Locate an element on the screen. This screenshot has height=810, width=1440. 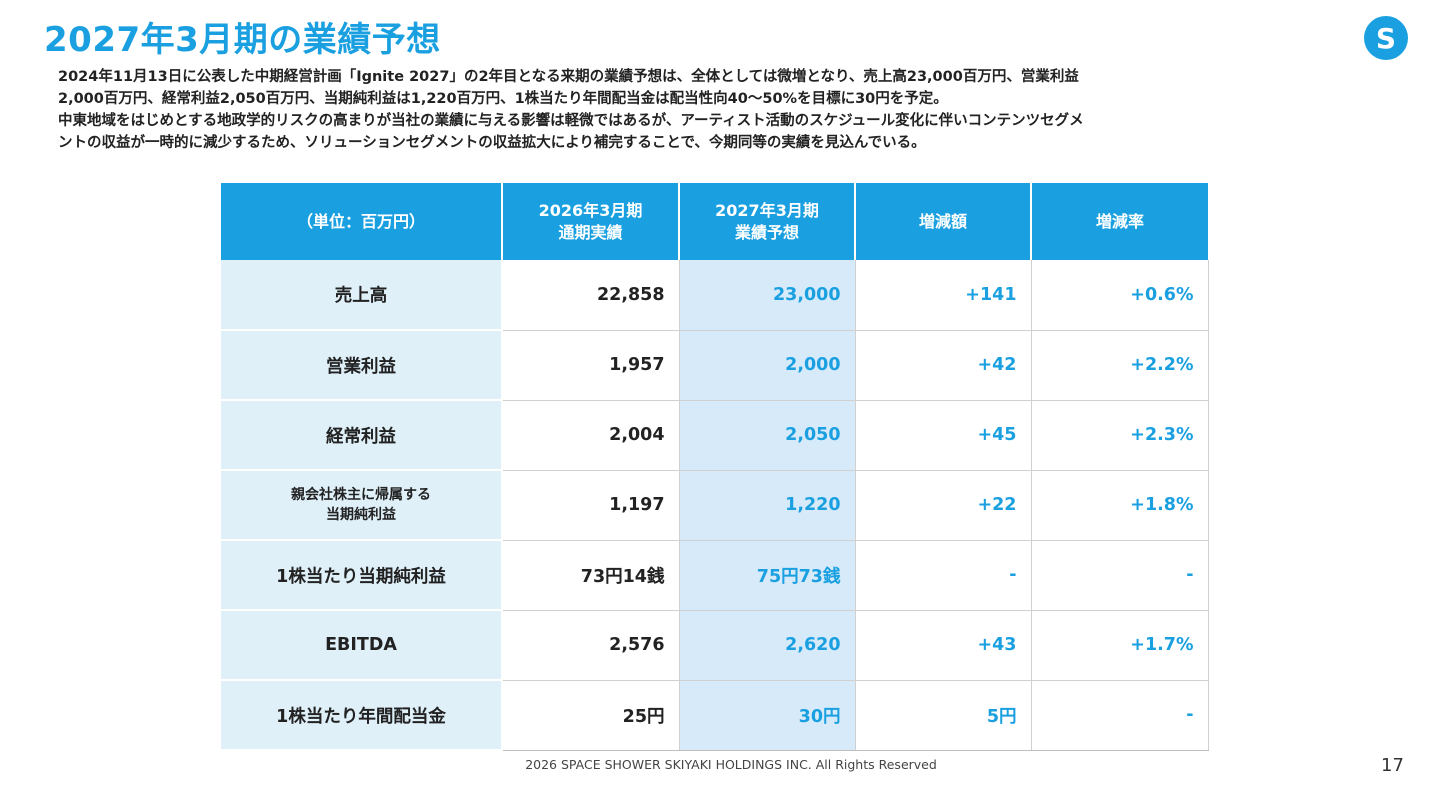
row-label: 1株当たり当期純利益 is located at coordinates (362, 575).